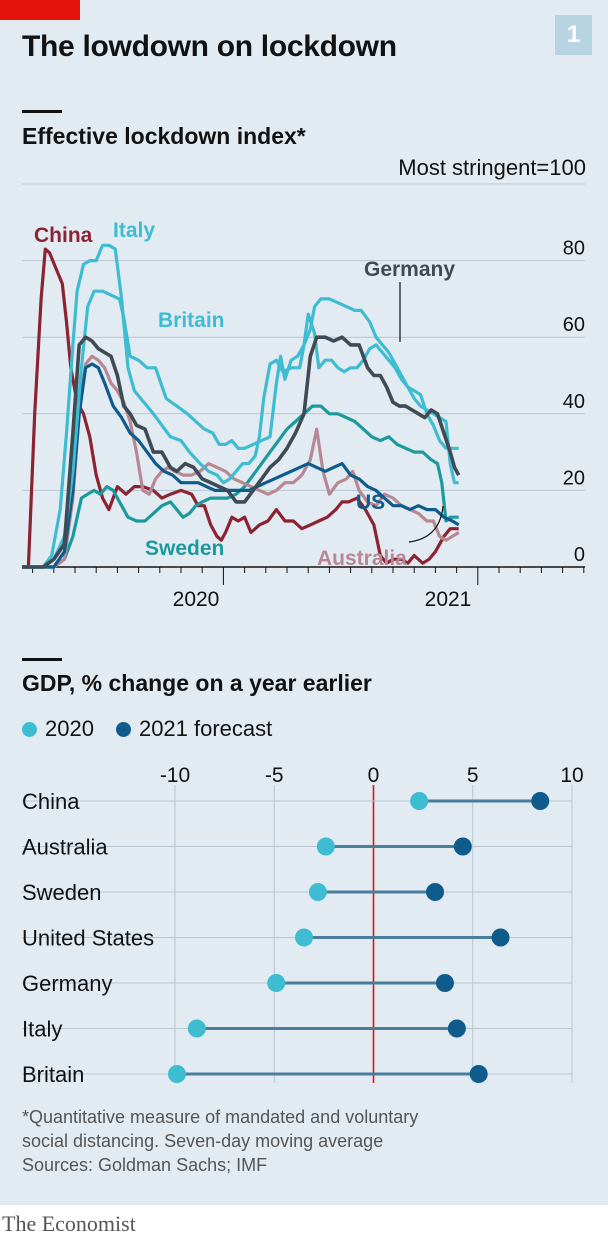 The height and width of the screenshot is (1240, 608). Describe the element at coordinates (62, 892) in the screenshot. I see `category-label: Sweden` at that location.